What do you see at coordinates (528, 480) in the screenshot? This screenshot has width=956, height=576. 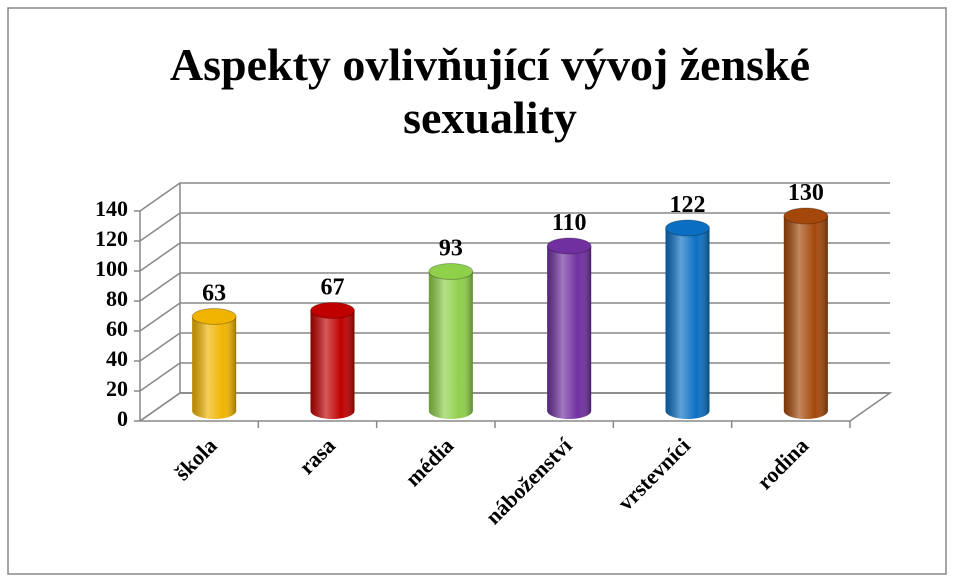 I see `x-tick-label: náboženství` at bounding box center [528, 480].